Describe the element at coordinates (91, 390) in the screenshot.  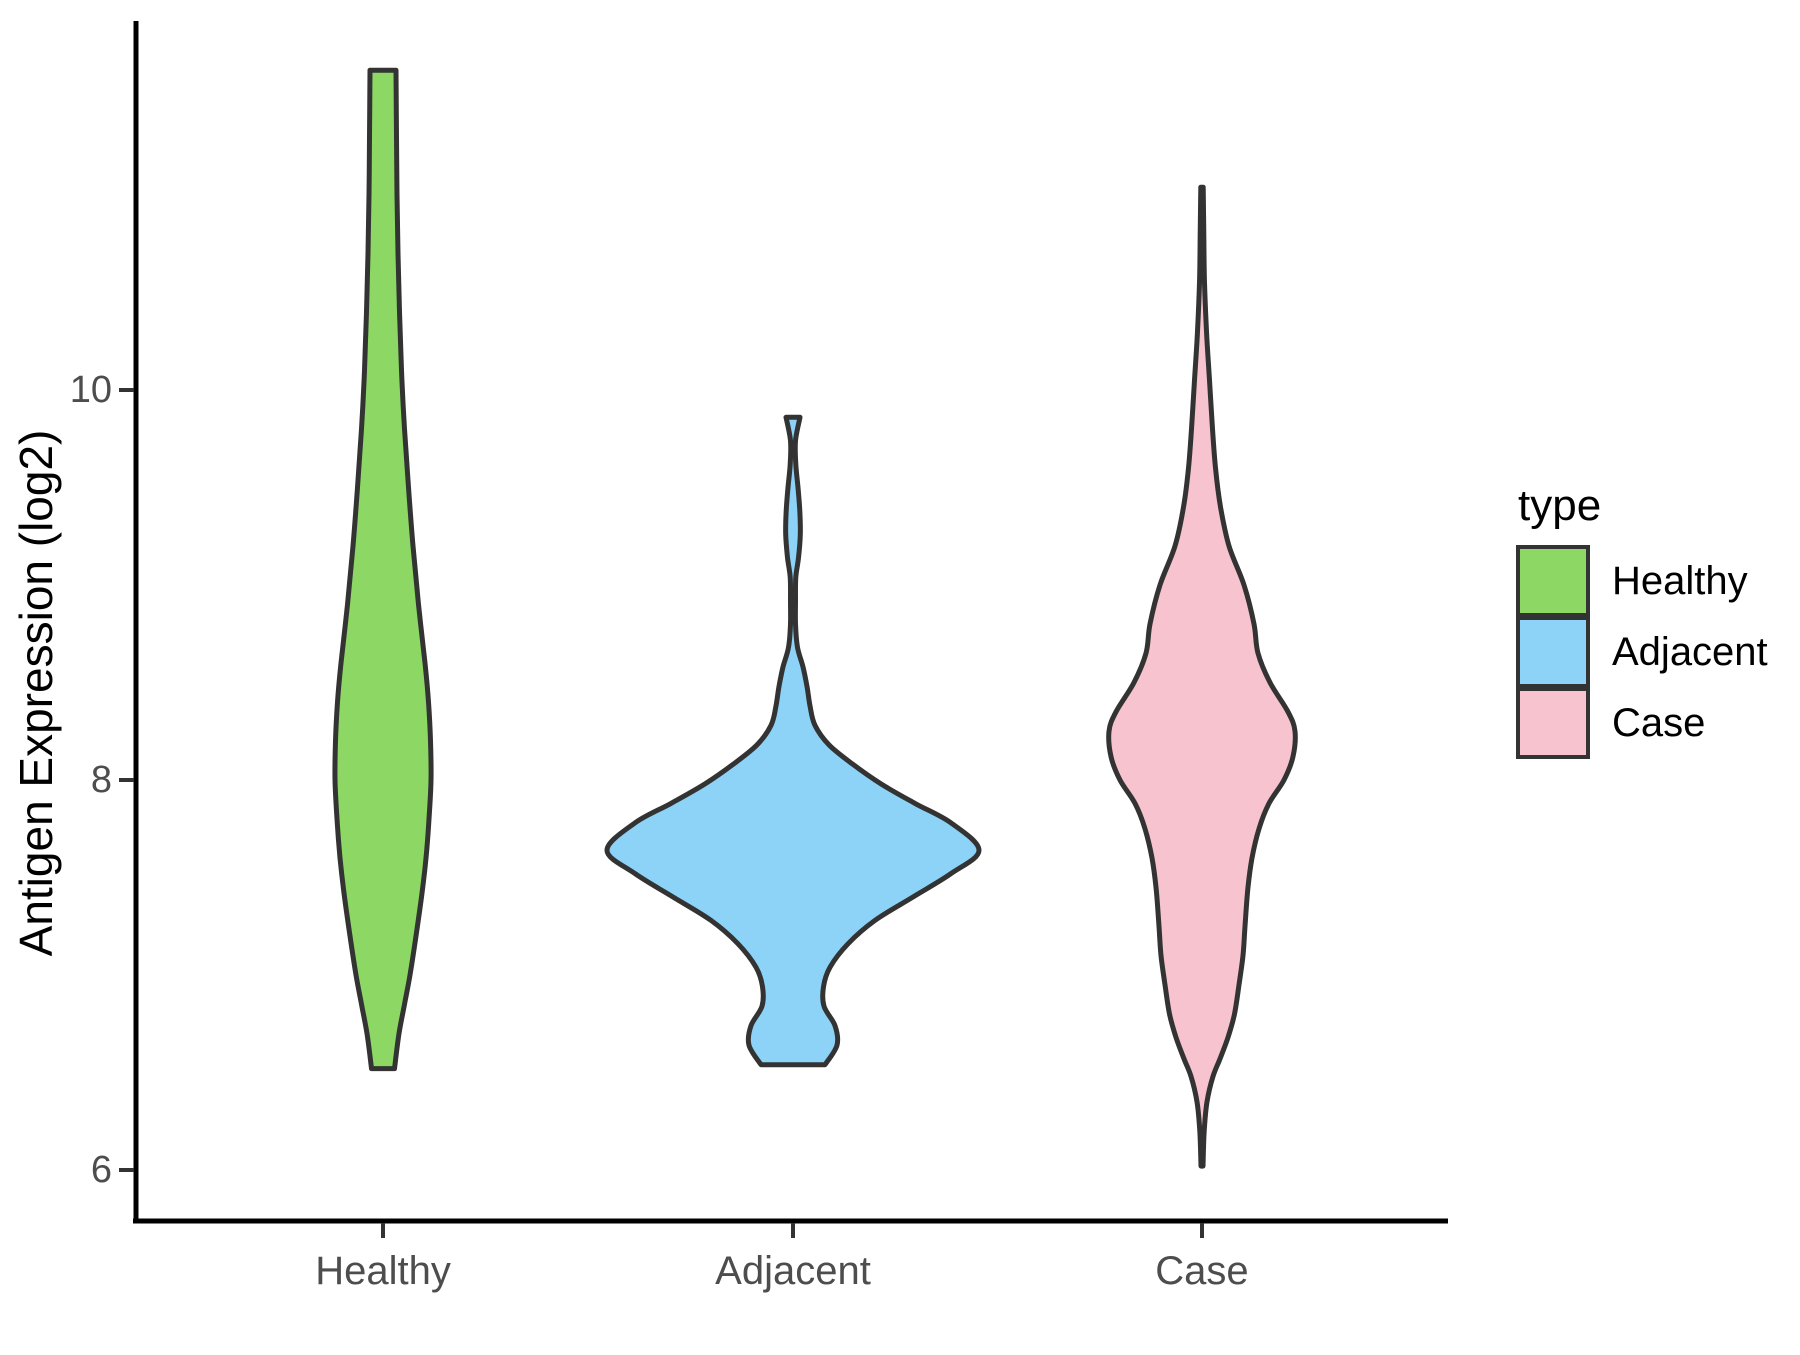
I see `y-tick-label-10: 10` at that location.